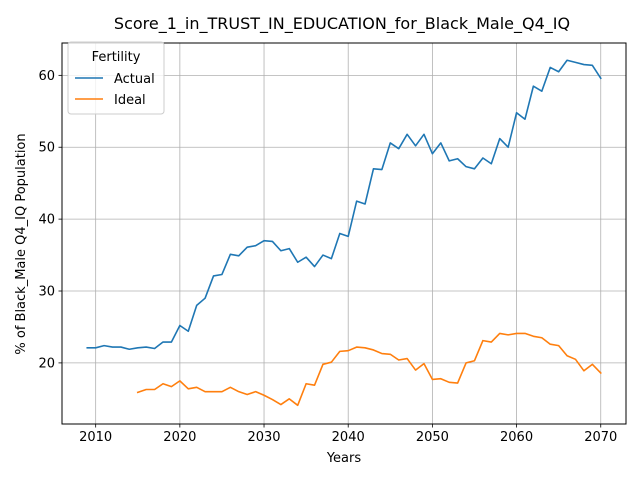 The height and width of the screenshot is (480, 640). What do you see at coordinates (263, 437) in the screenshot?
I see `x-tick-label: 2030` at bounding box center [263, 437].